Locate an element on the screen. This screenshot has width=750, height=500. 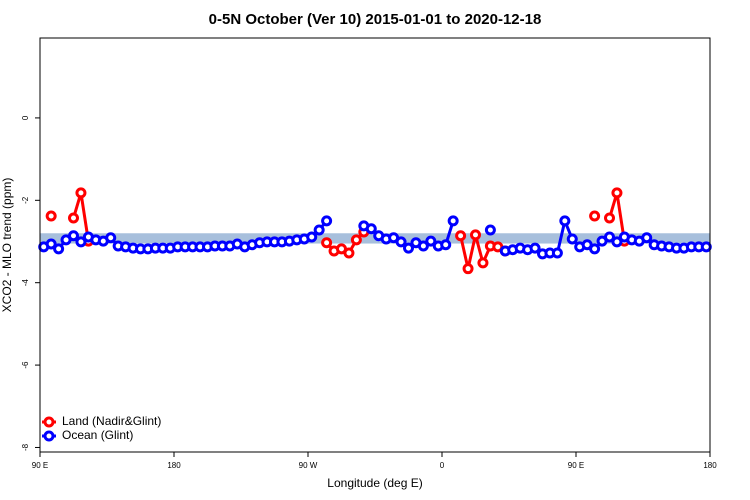
y-tick-label: 0 is located at coordinates (25, 117).